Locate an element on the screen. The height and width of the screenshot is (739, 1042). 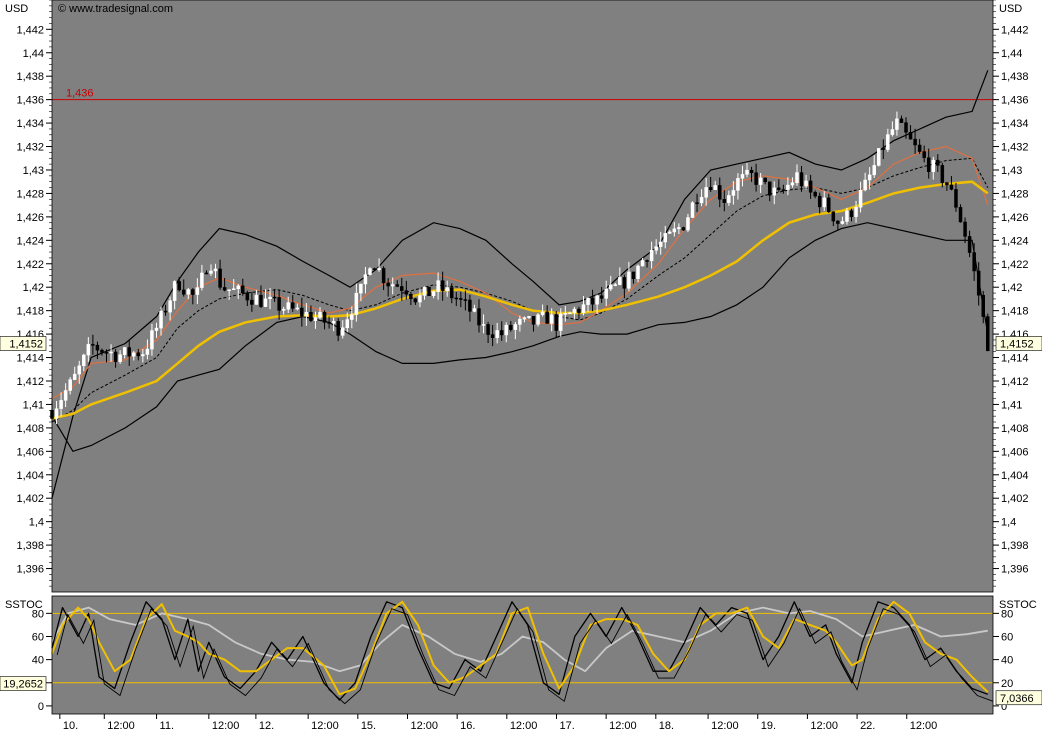
last-price-marker-left is located at coordinates (23, 343).